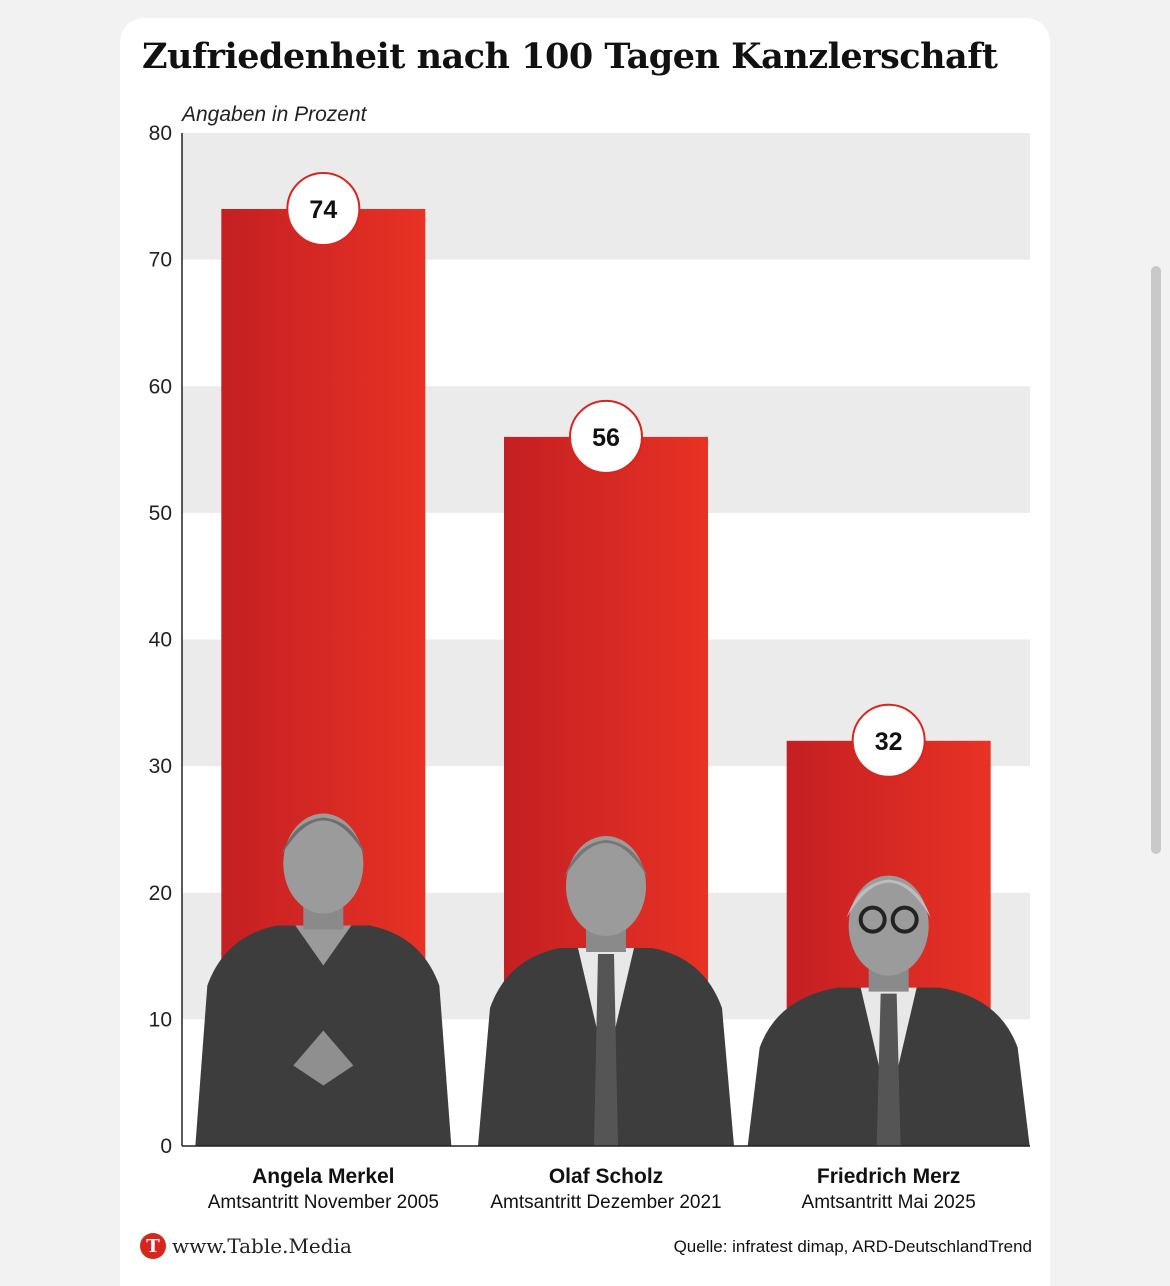 The image size is (1170, 1286). I want to click on chart-subtitle: Angaben in Prozent, so click(274, 114).